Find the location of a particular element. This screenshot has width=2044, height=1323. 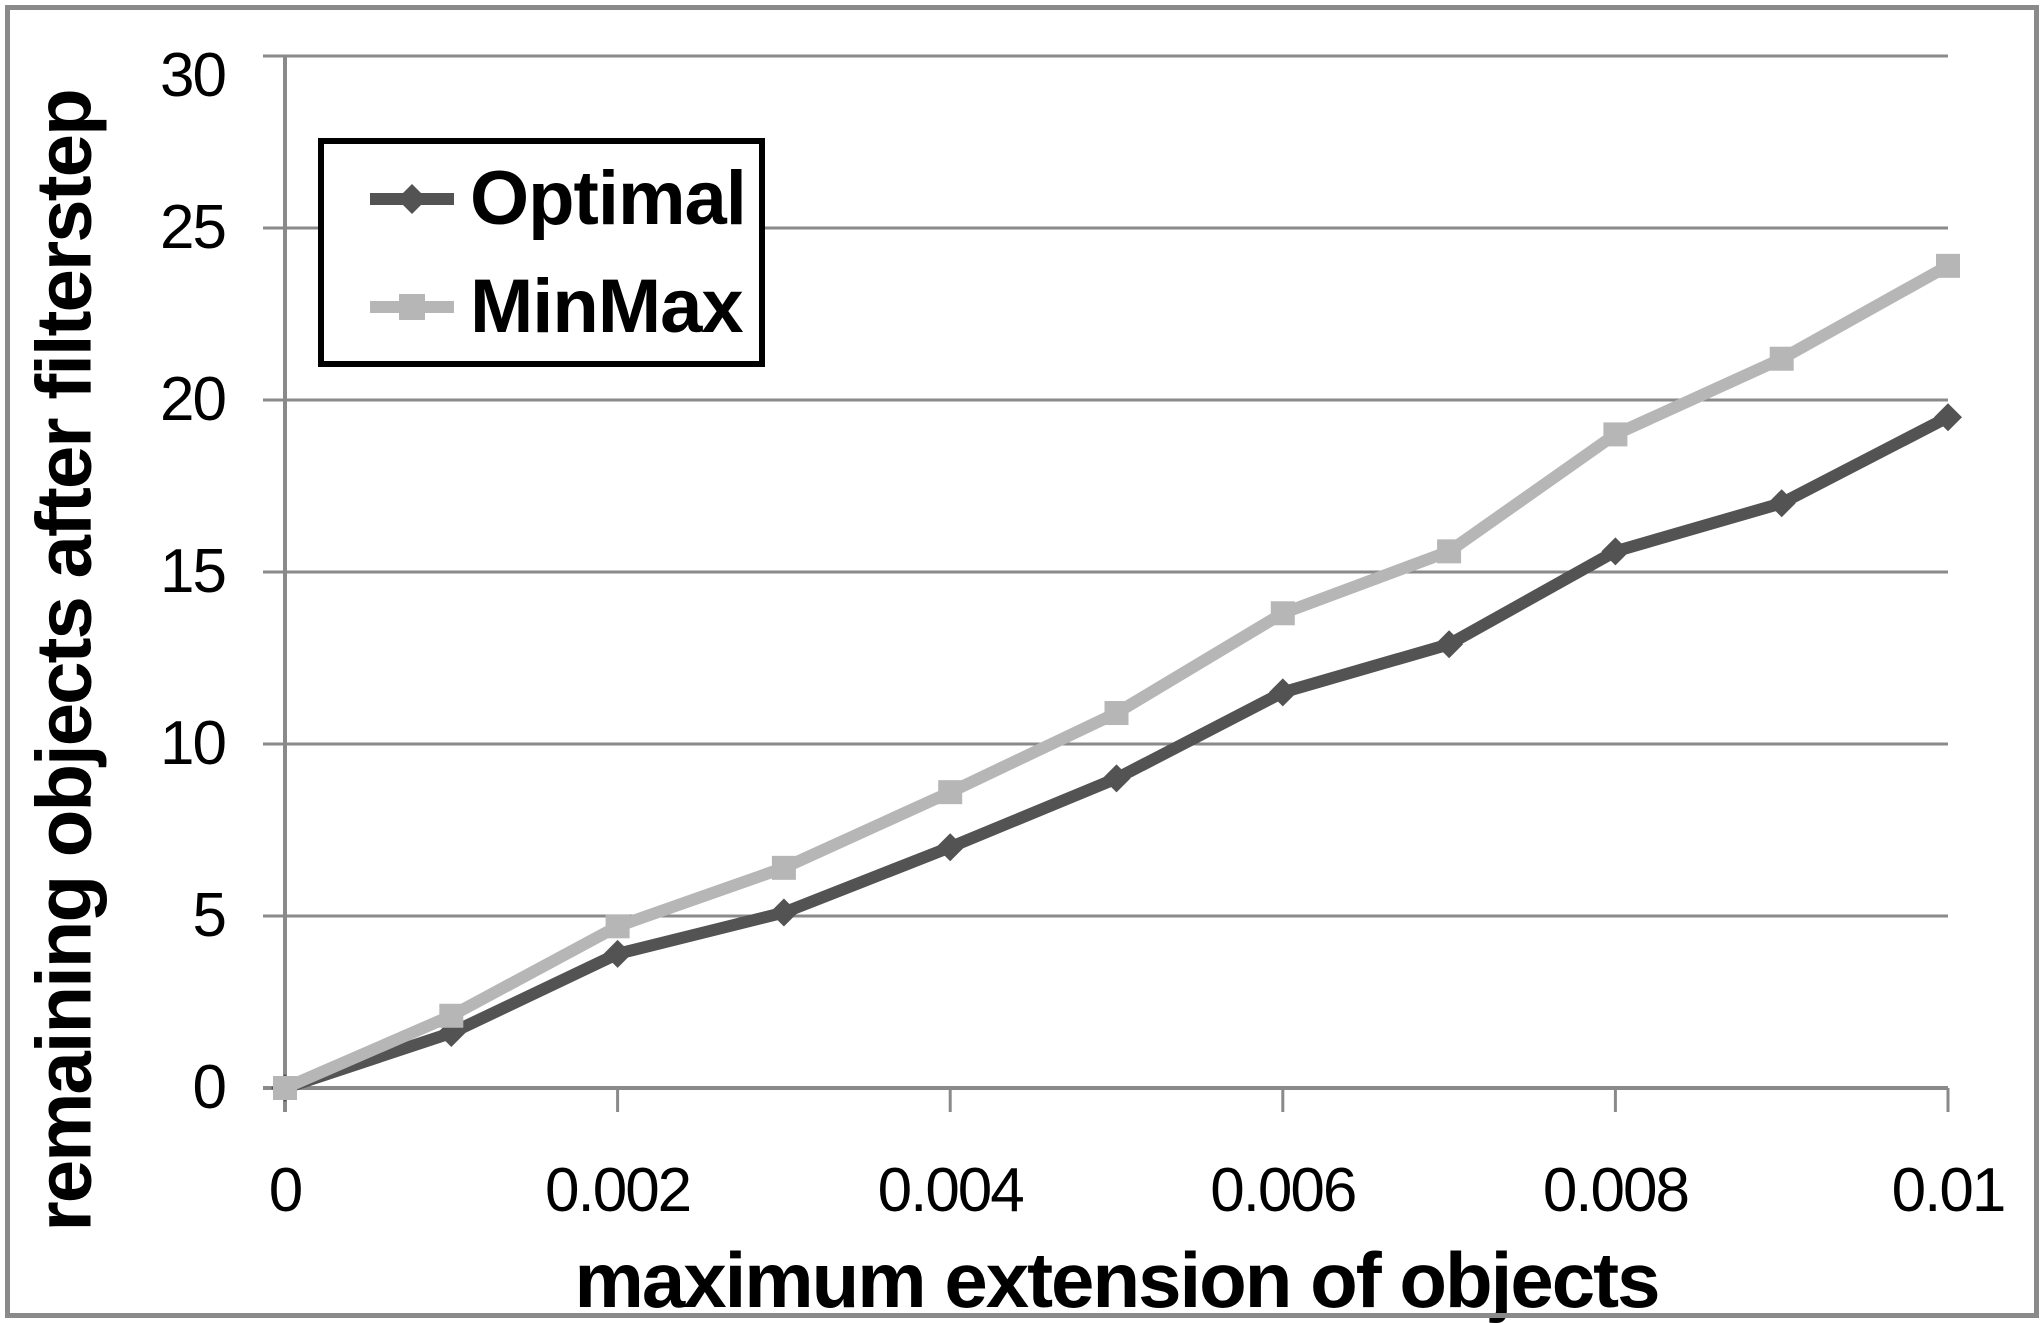

legend: Optimal MinMax is located at coordinates (541, 252).